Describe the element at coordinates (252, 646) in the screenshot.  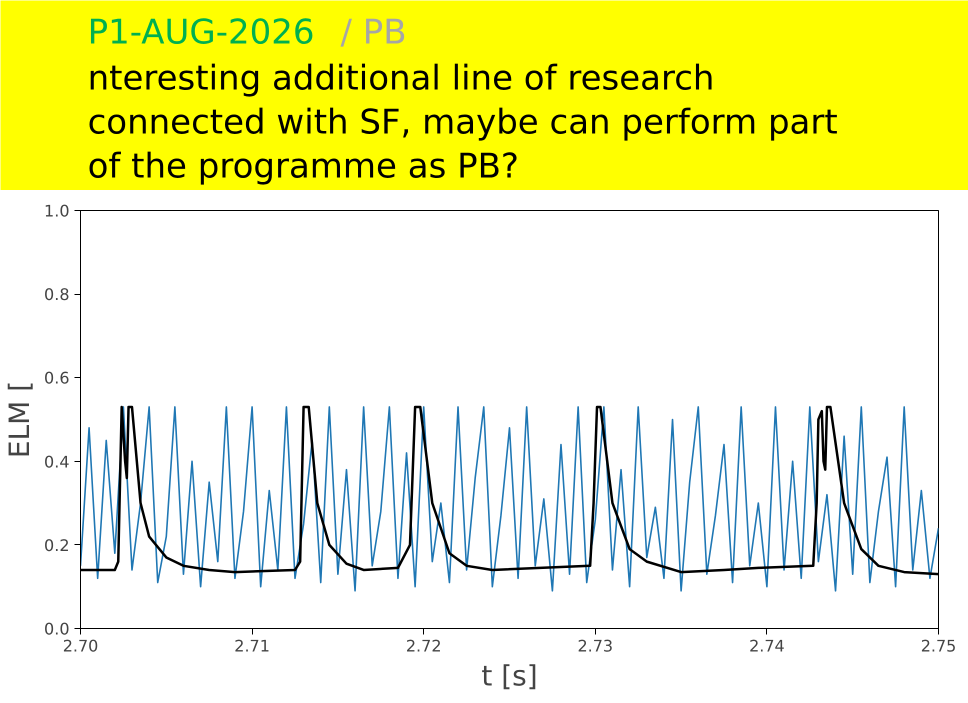
I see `x-tick-label: 2.71` at that location.